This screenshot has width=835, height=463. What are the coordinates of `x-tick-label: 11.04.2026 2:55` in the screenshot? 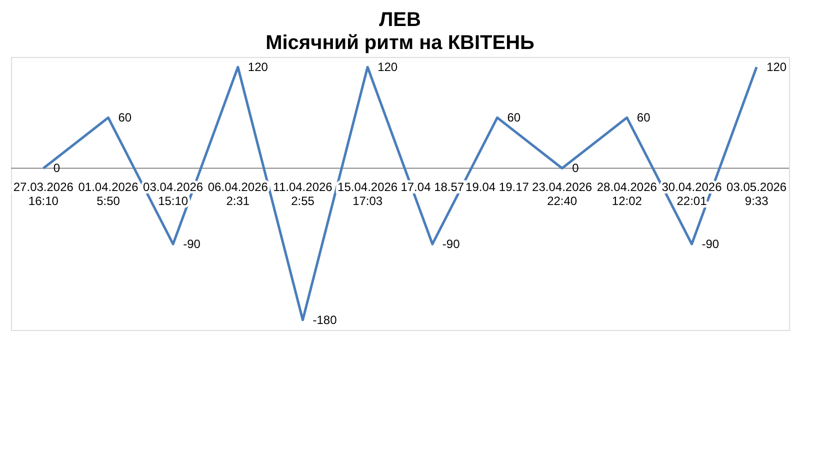 It's located at (303, 194).